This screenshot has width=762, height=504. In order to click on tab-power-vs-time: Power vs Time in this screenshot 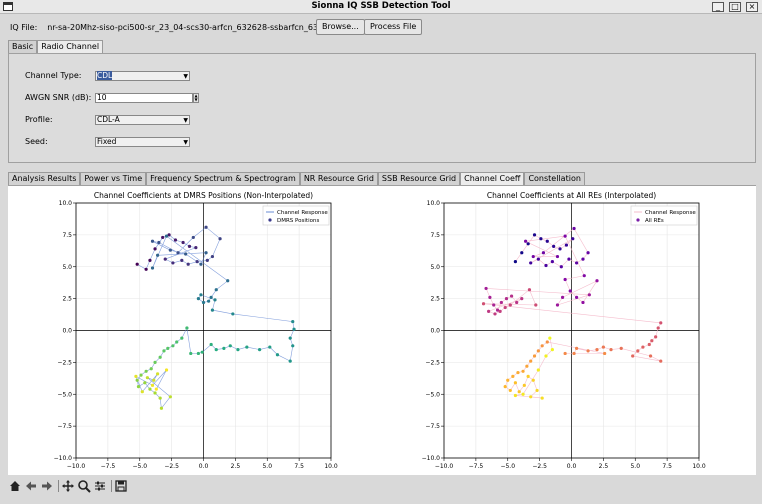, I will do `click(113, 178)`.